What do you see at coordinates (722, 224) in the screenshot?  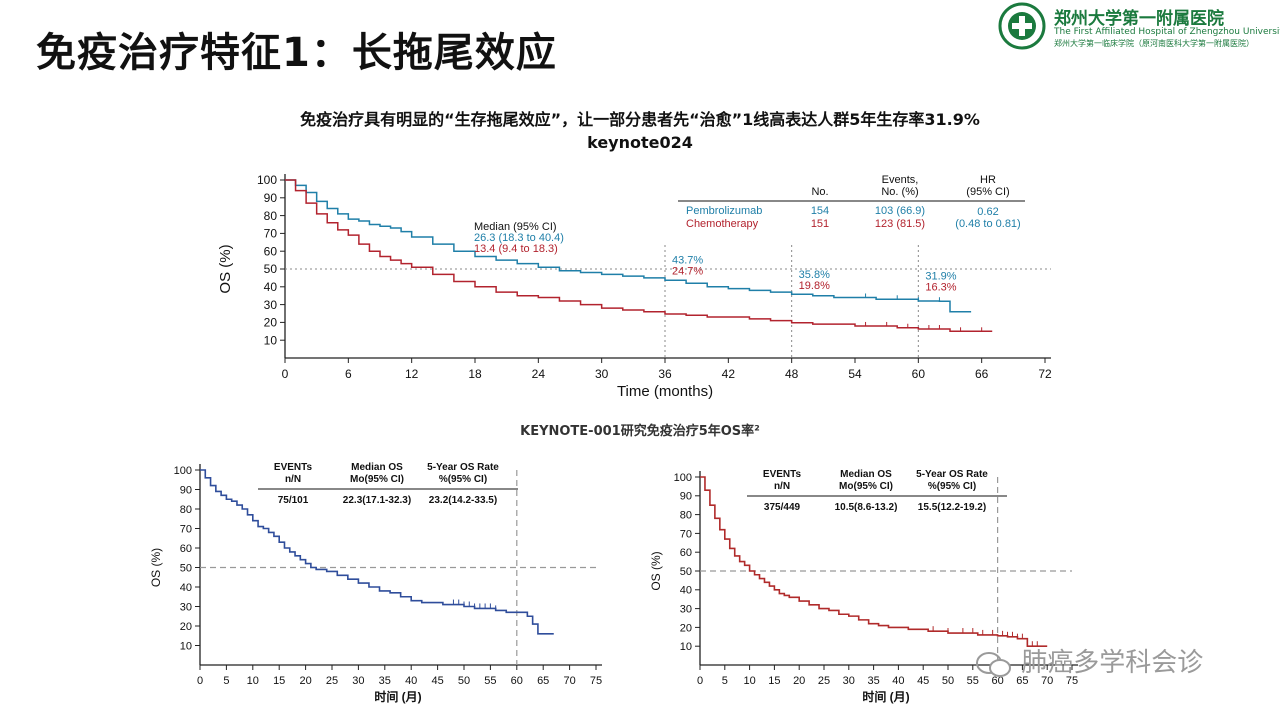 I see `table-row-name: Chemotherapy` at bounding box center [722, 224].